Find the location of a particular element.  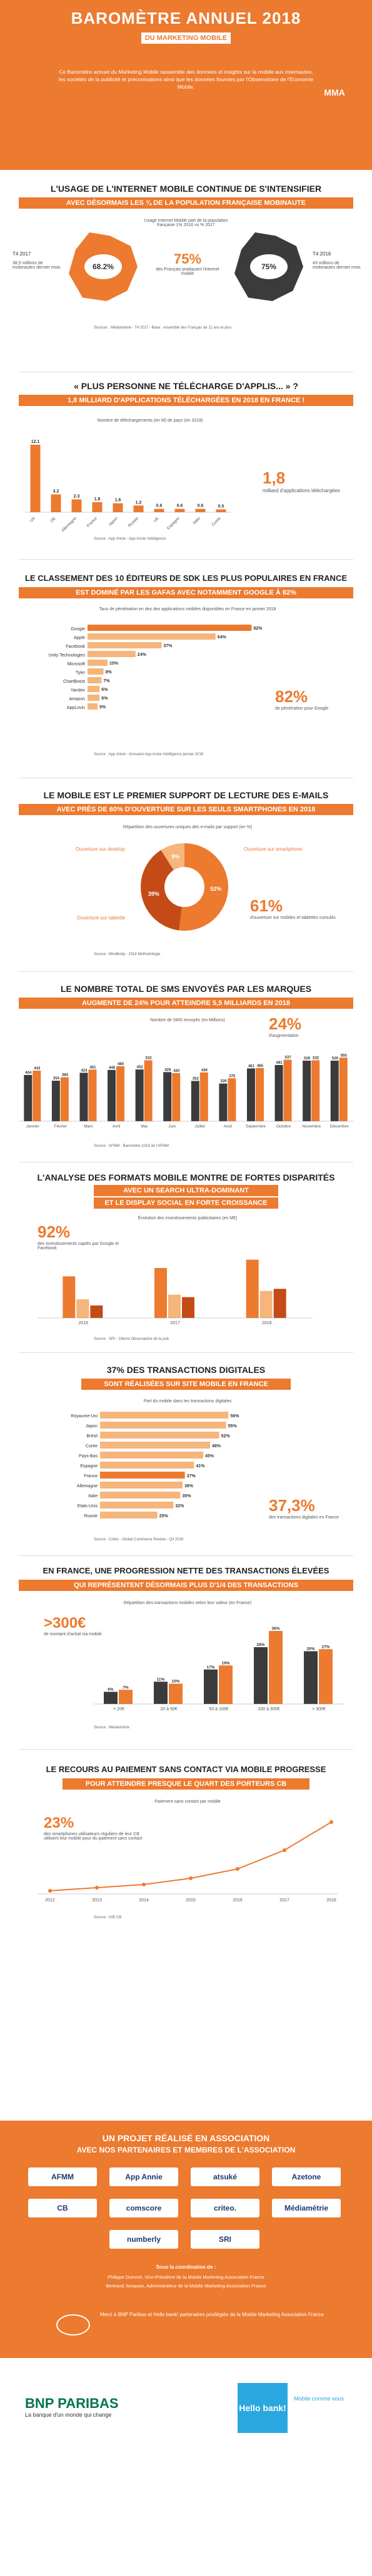

coord-title: Sous la coordination de : is located at coordinates (186, 2267).